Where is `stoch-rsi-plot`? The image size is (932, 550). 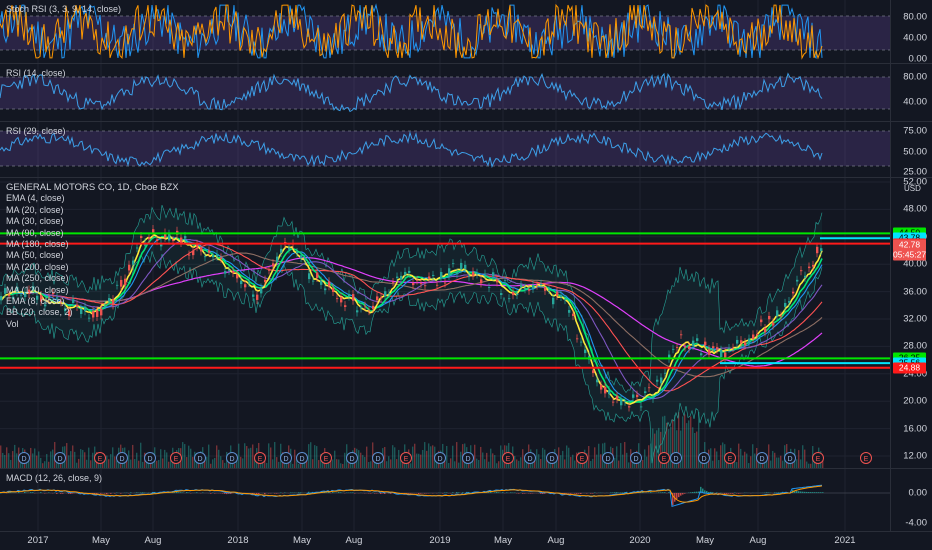 stoch-rsi-plot is located at coordinates (445, 31).